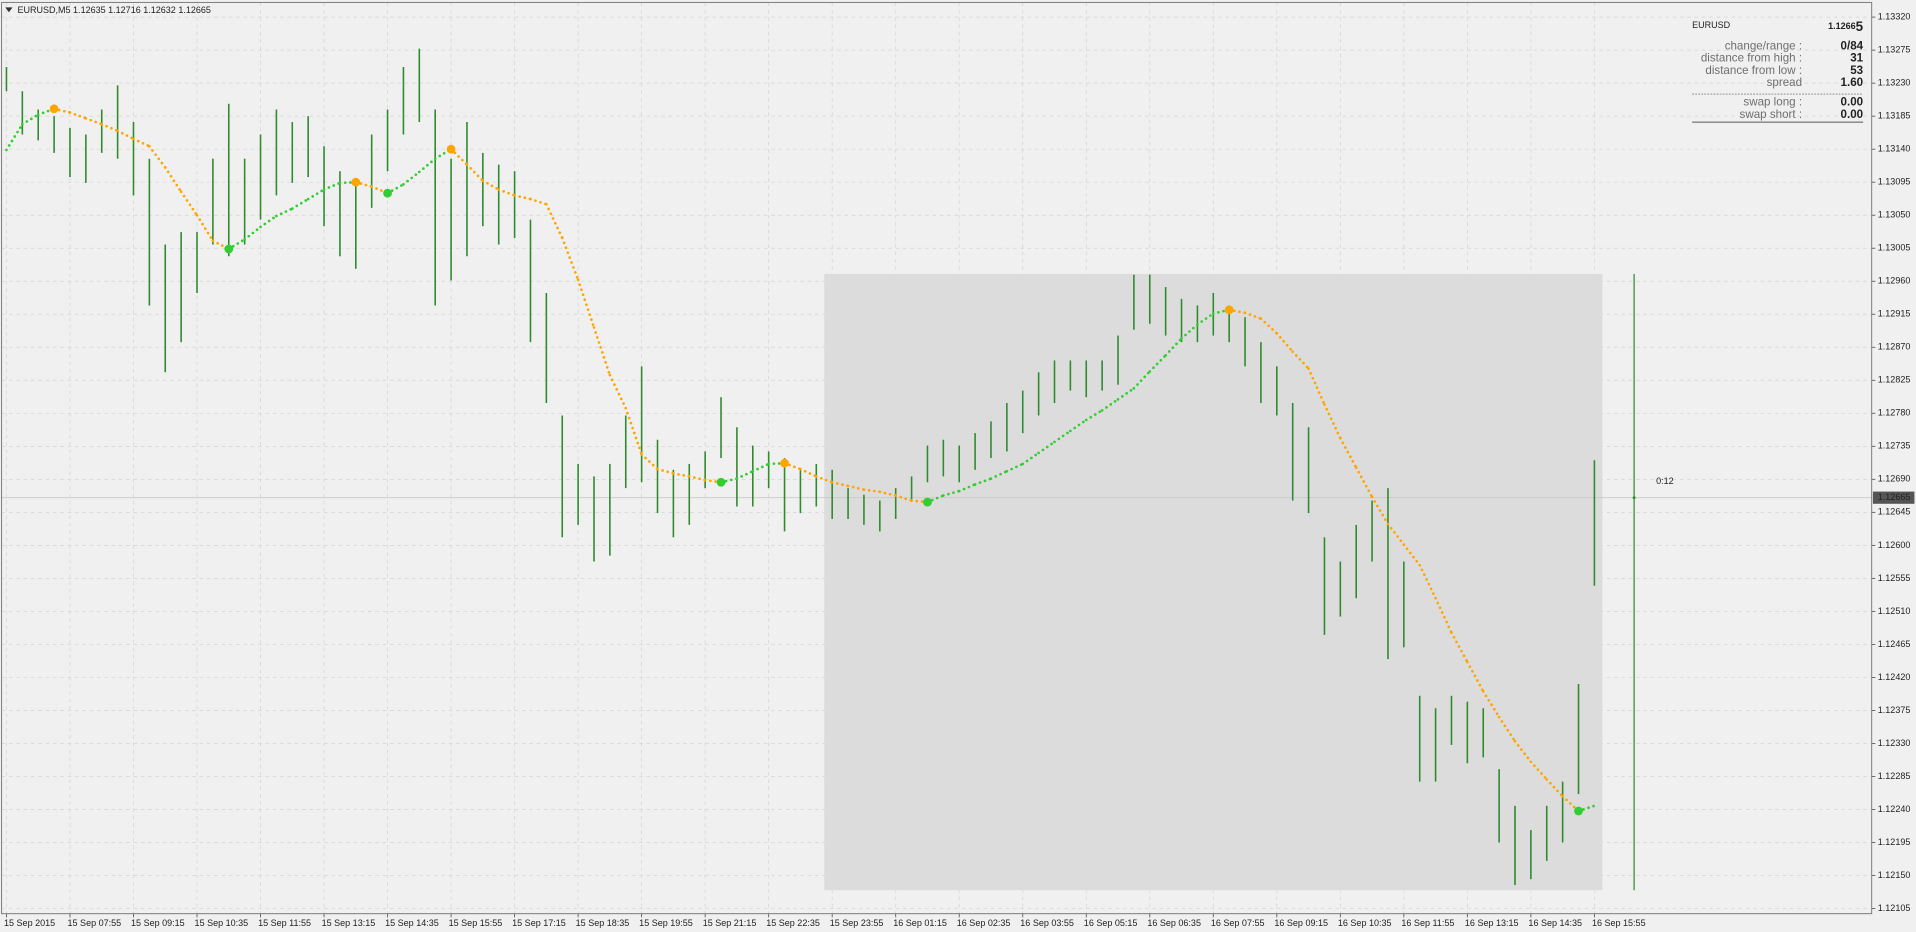 Image resolution: width=1916 pixels, height=932 pixels. I want to click on x-tick-label: 16 Sep 05:15, so click(1111, 923).